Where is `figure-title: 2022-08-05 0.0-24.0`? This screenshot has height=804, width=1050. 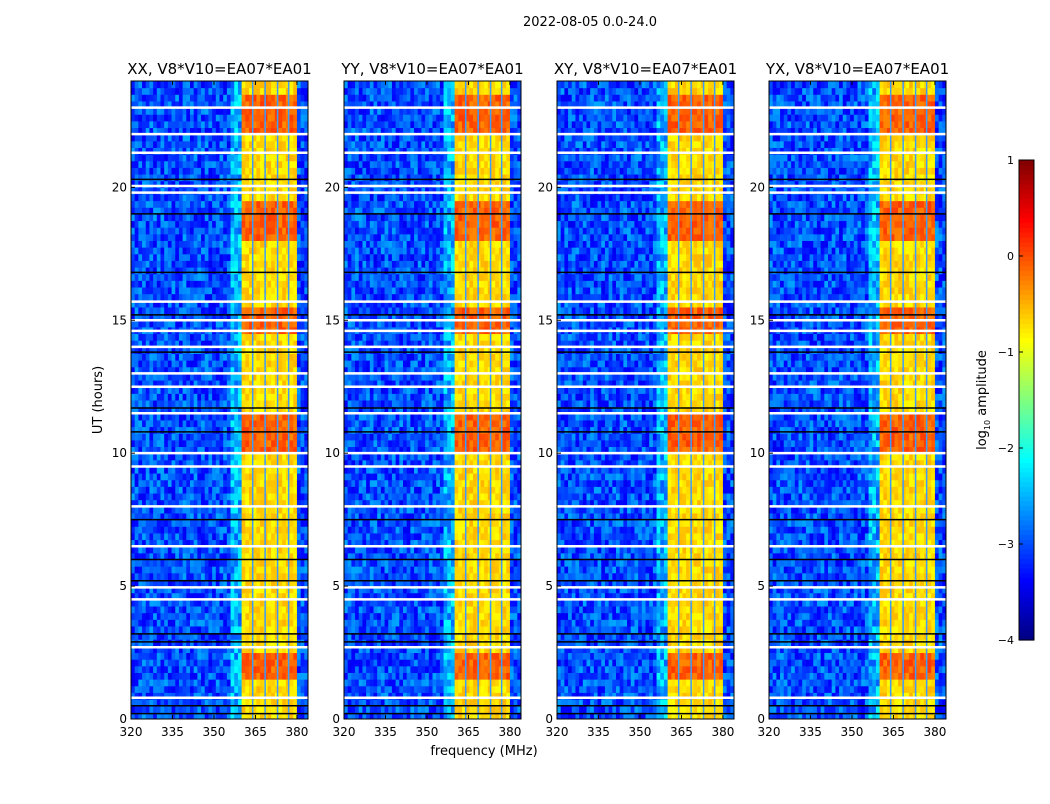
figure-title: 2022-08-05 0.0-24.0 is located at coordinates (590, 22).